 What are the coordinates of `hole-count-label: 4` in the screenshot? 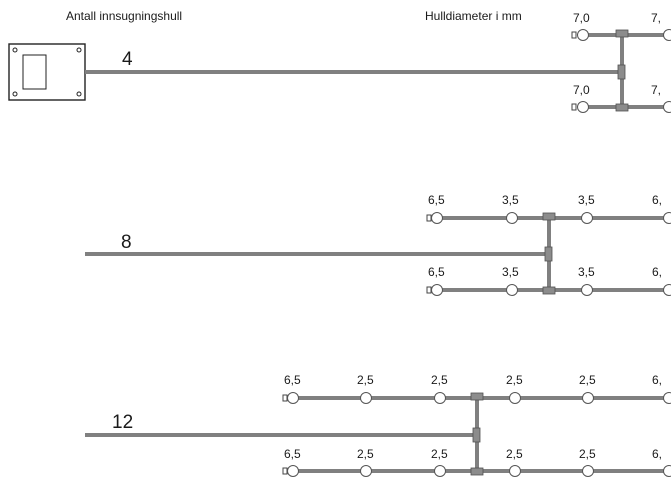 It's located at (127, 59).